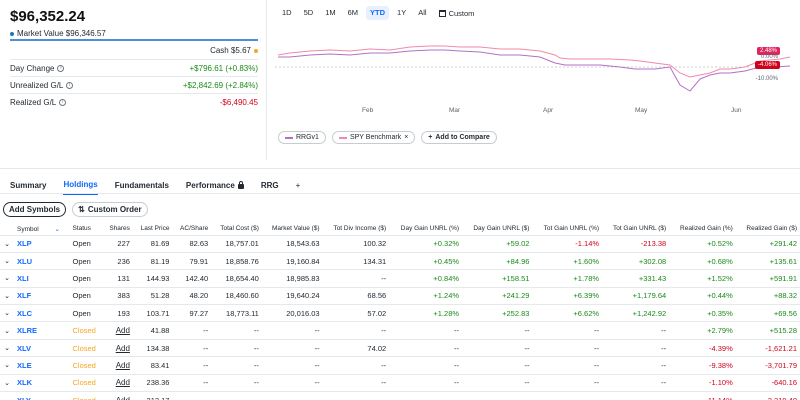  What do you see at coordinates (430, 137) in the screenshot?
I see `plus-icon: +` at bounding box center [430, 137].